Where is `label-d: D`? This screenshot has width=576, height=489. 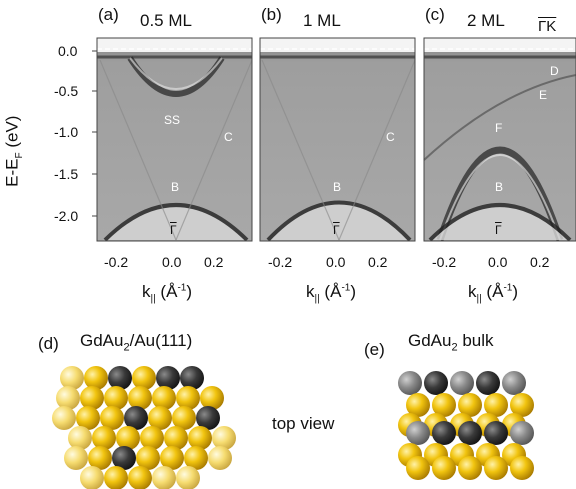 label-d: D is located at coordinates (554, 71).